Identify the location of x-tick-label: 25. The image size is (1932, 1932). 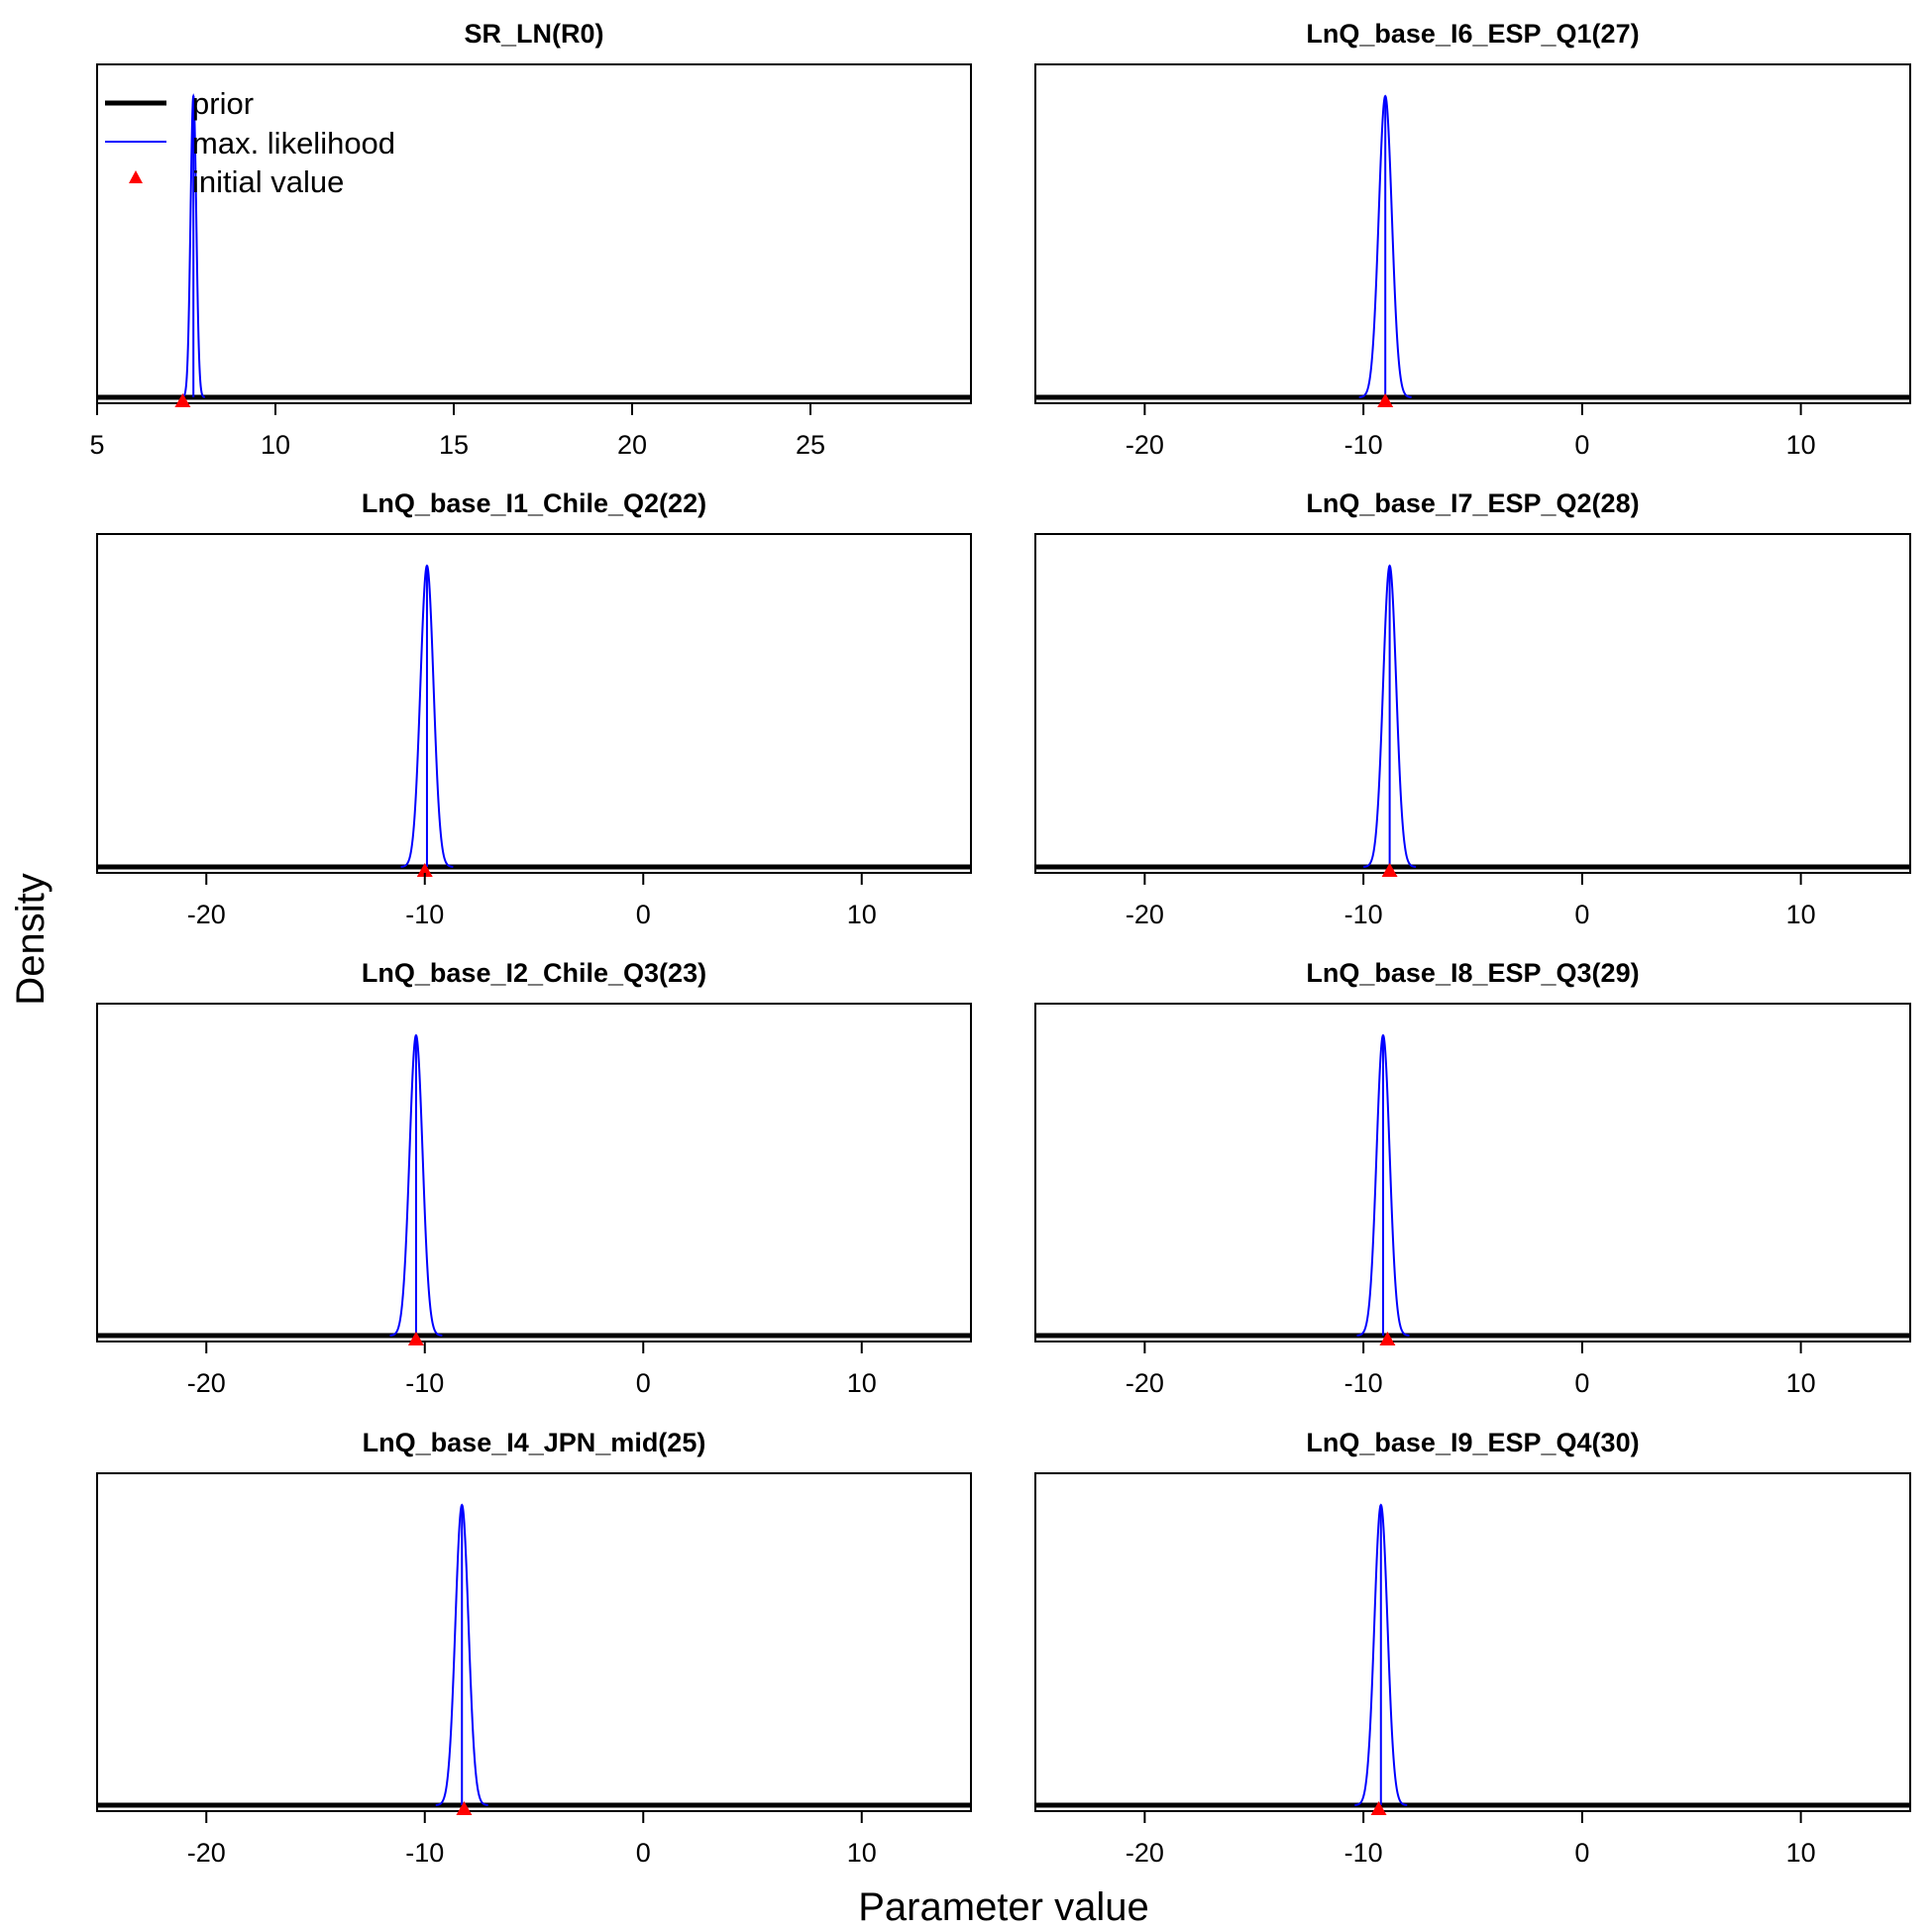
(810, 445).